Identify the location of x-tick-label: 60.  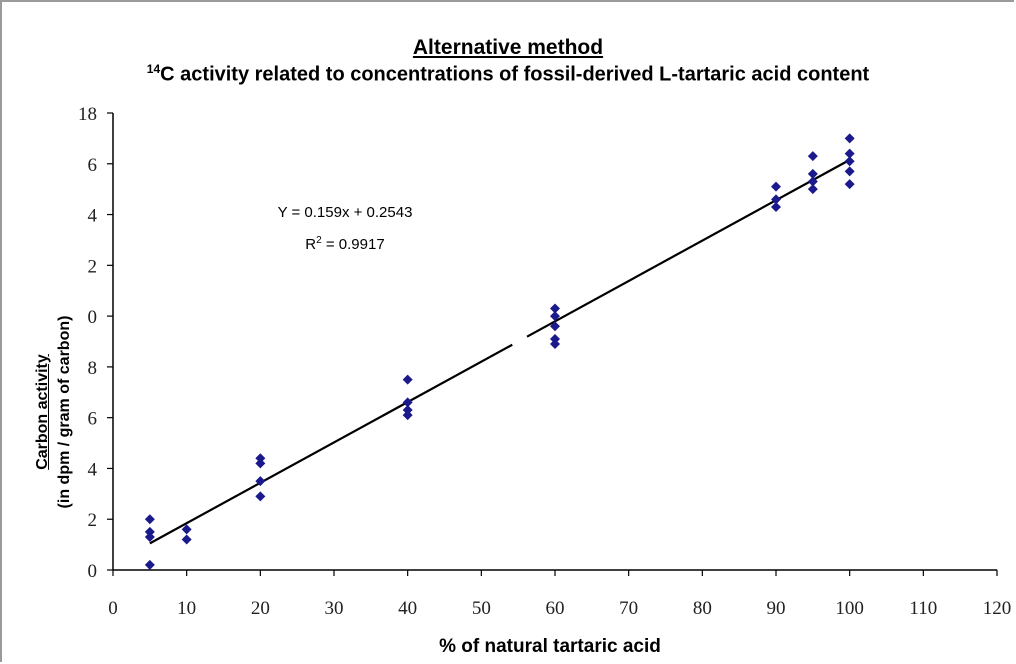
(555, 608).